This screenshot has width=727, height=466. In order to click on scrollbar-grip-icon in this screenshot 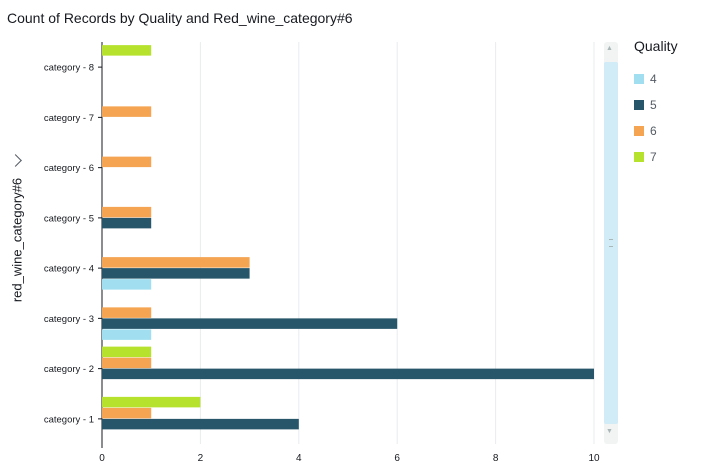, I will do `click(611, 243)`.